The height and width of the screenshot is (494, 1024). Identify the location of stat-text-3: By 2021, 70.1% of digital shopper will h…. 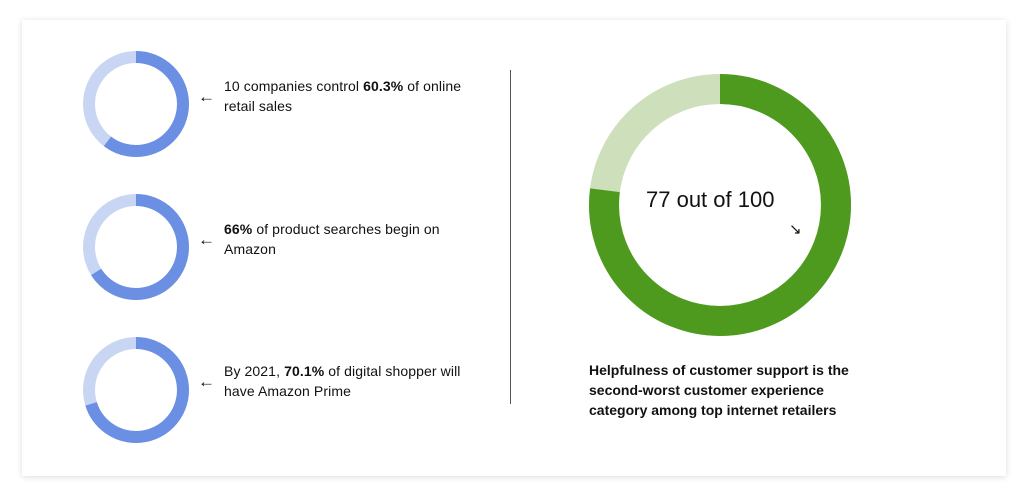
(359, 381).